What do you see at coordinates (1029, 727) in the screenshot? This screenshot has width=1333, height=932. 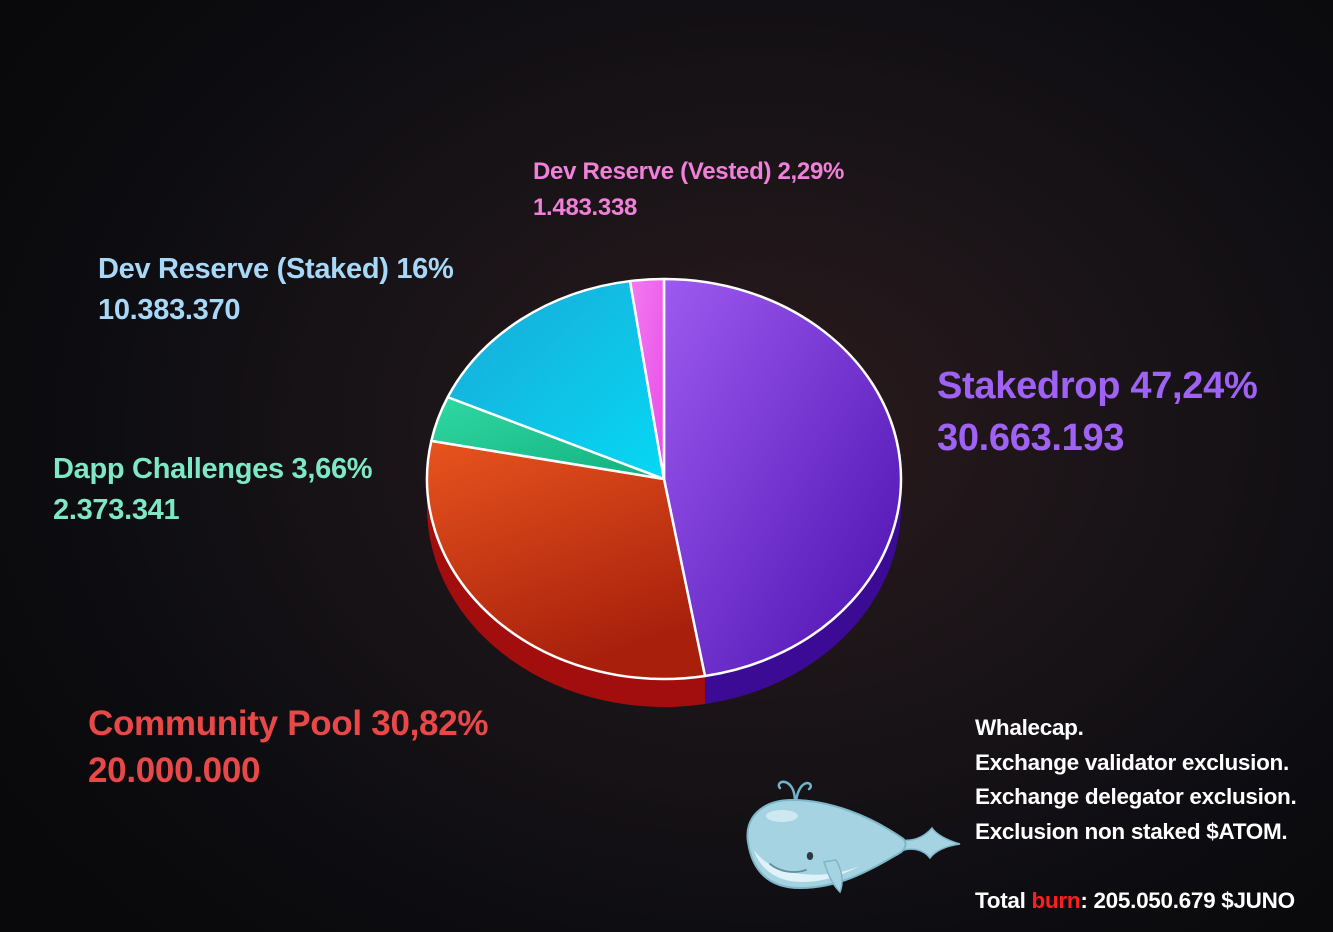 I see `note-whalecap: Whalecap.` at bounding box center [1029, 727].